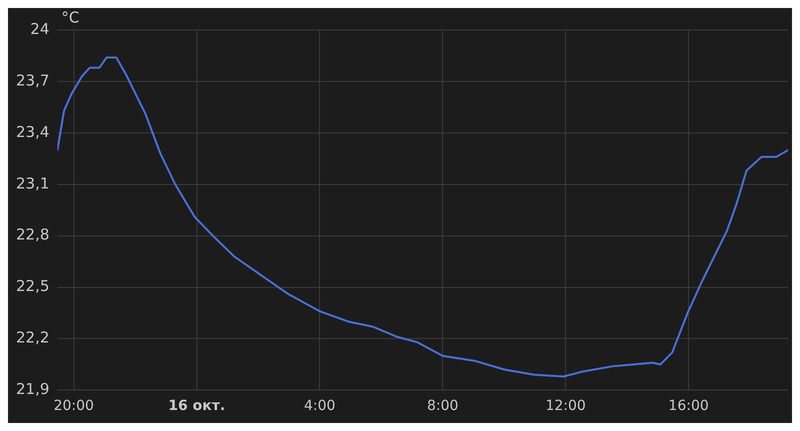 The image size is (800, 431). What do you see at coordinates (33, 337) in the screenshot?
I see `y-tick-label: 22,2` at bounding box center [33, 337].